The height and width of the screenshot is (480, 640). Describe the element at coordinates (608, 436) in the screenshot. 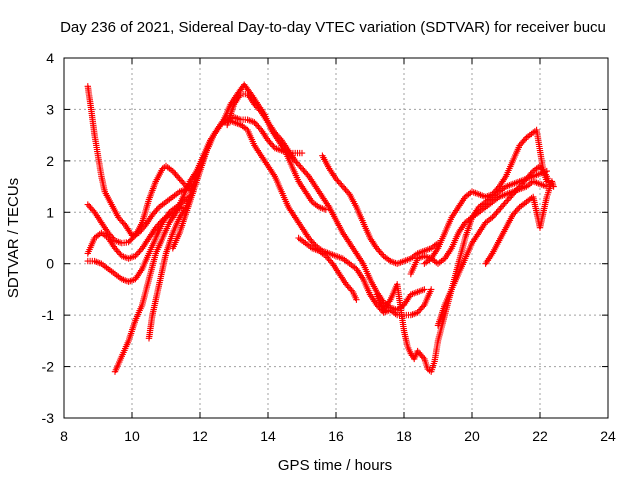

I see `x-tick-label: 24` at that location.